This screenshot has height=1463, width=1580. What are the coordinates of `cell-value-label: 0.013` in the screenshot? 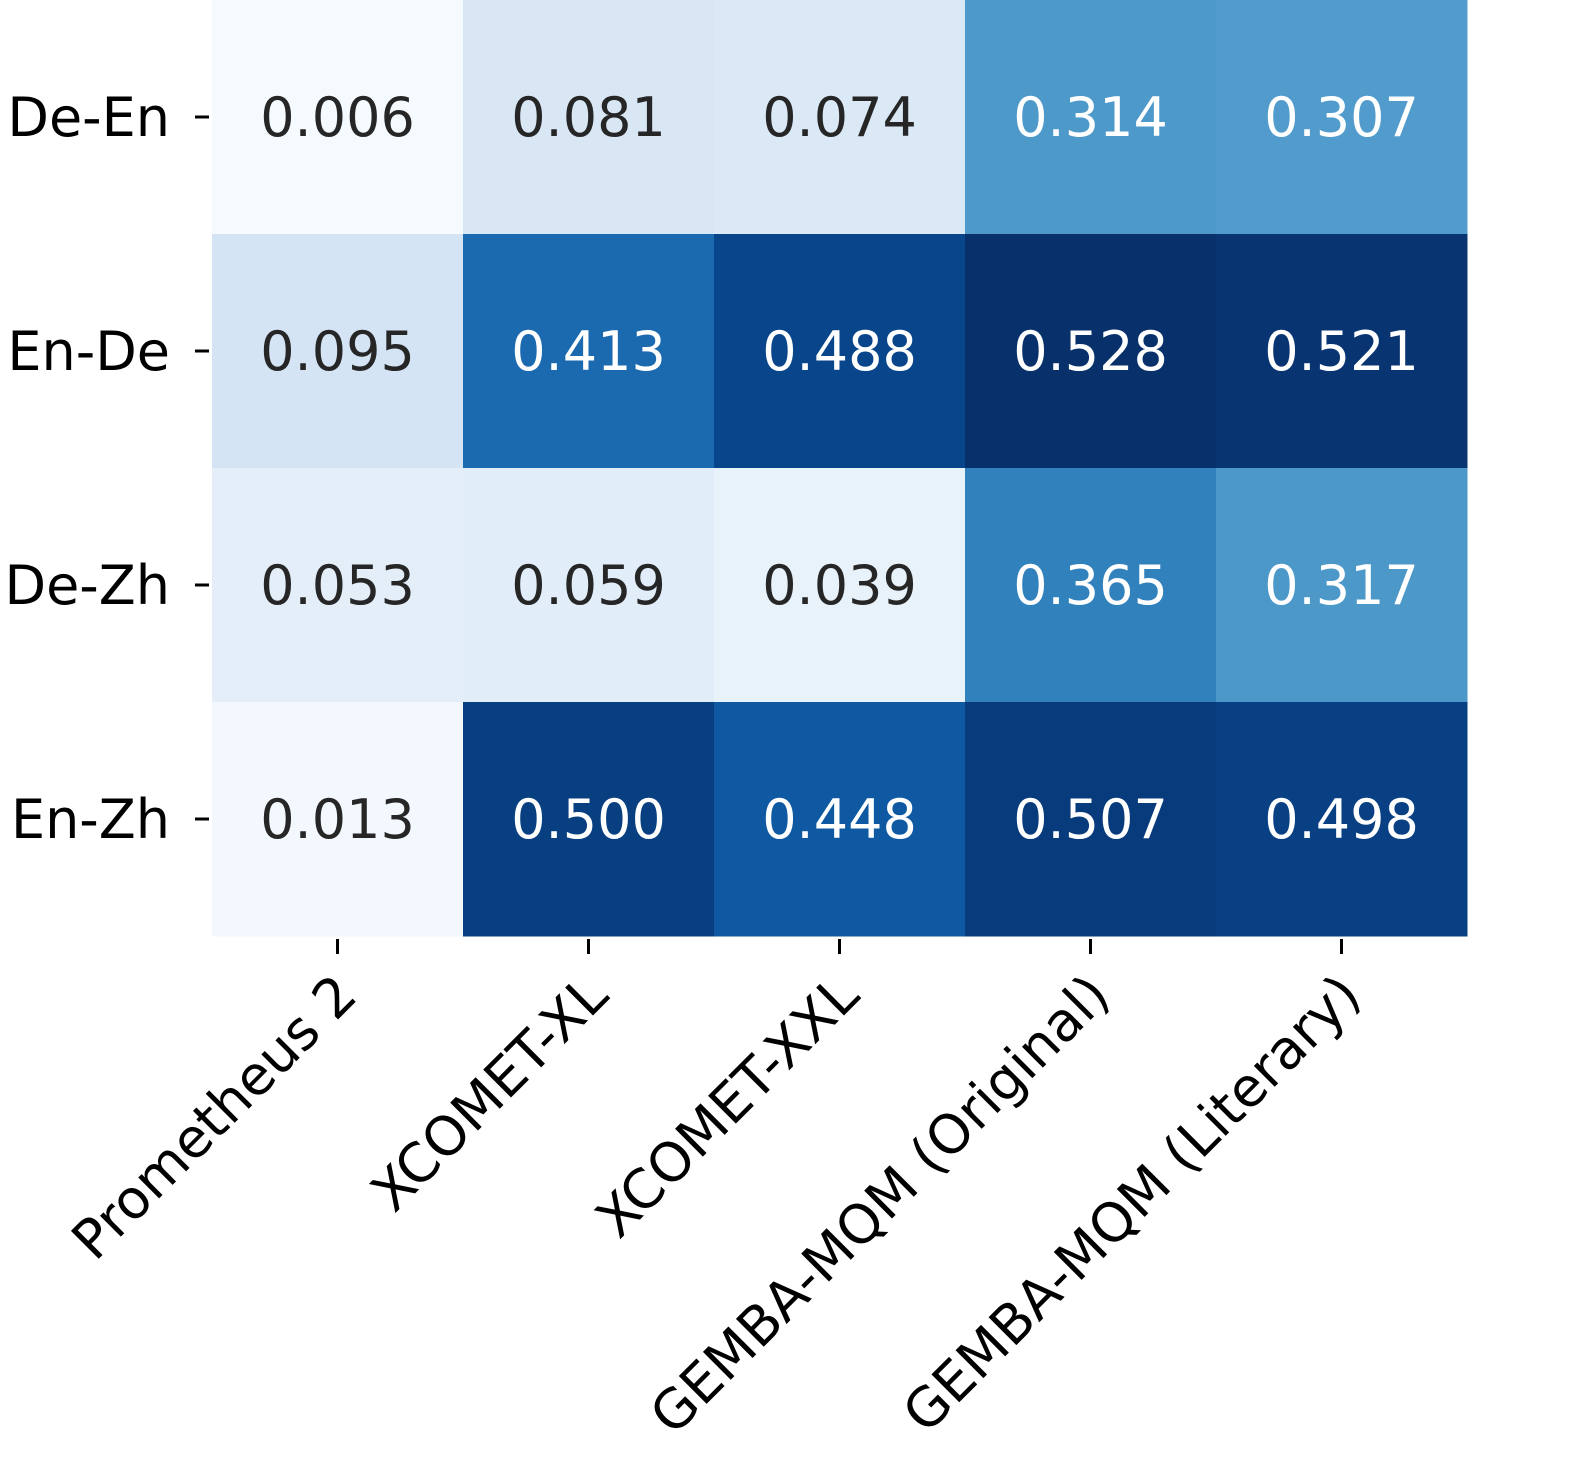 It's located at (337, 819).